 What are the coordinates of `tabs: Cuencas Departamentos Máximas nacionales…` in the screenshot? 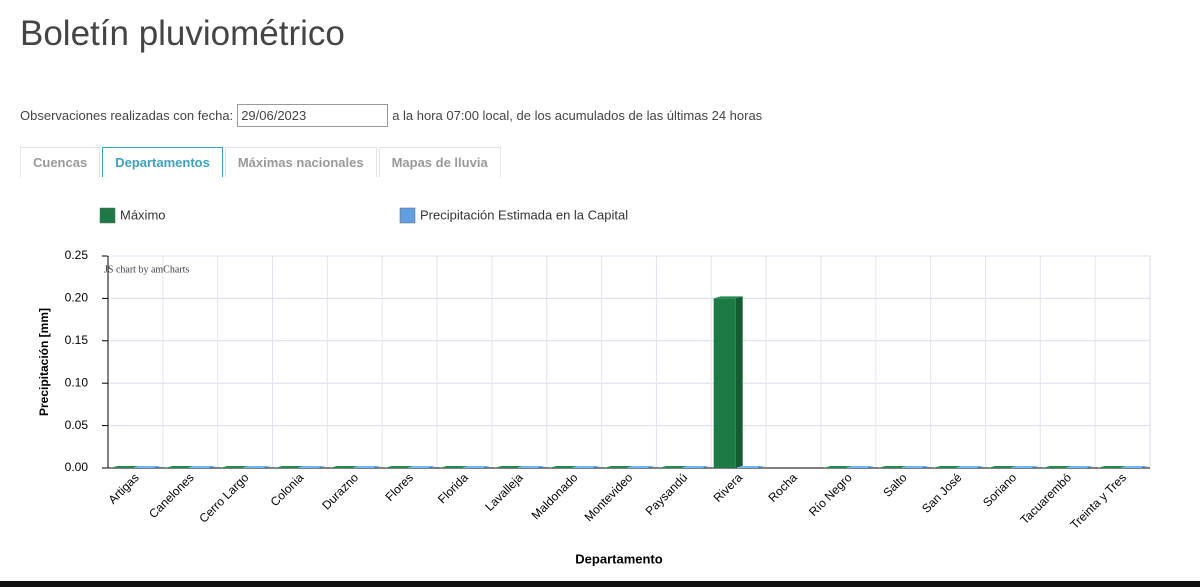 It's located at (260, 162).